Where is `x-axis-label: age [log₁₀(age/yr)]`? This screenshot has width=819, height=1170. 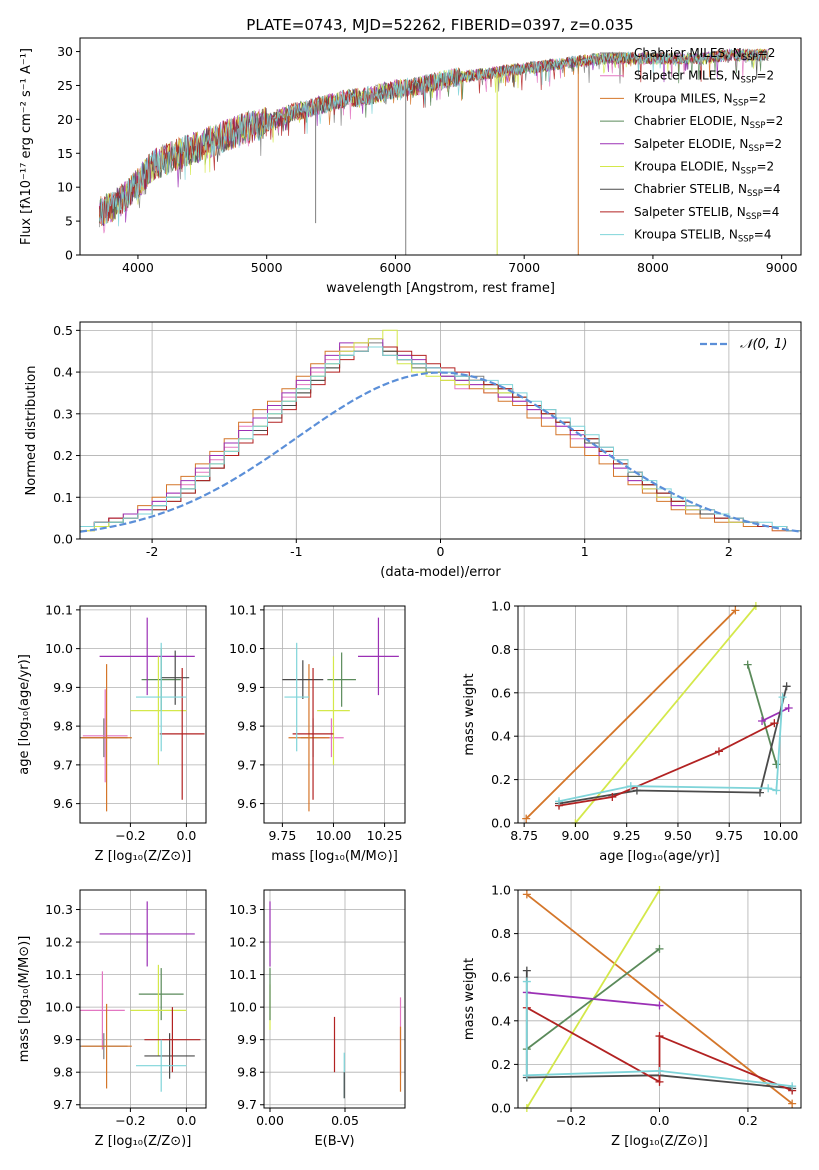
x-axis-label: age [log₁₀(age/yr)] is located at coordinates (659, 856).